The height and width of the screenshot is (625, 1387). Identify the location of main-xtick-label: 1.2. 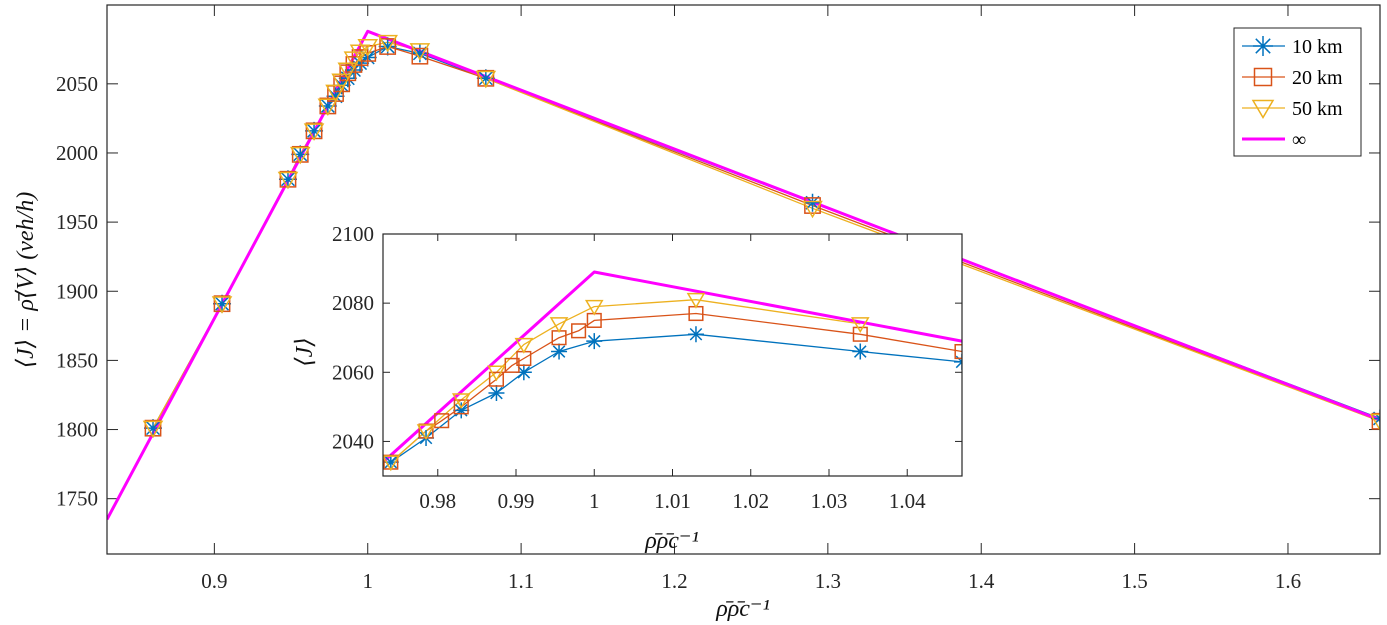
(674, 581).